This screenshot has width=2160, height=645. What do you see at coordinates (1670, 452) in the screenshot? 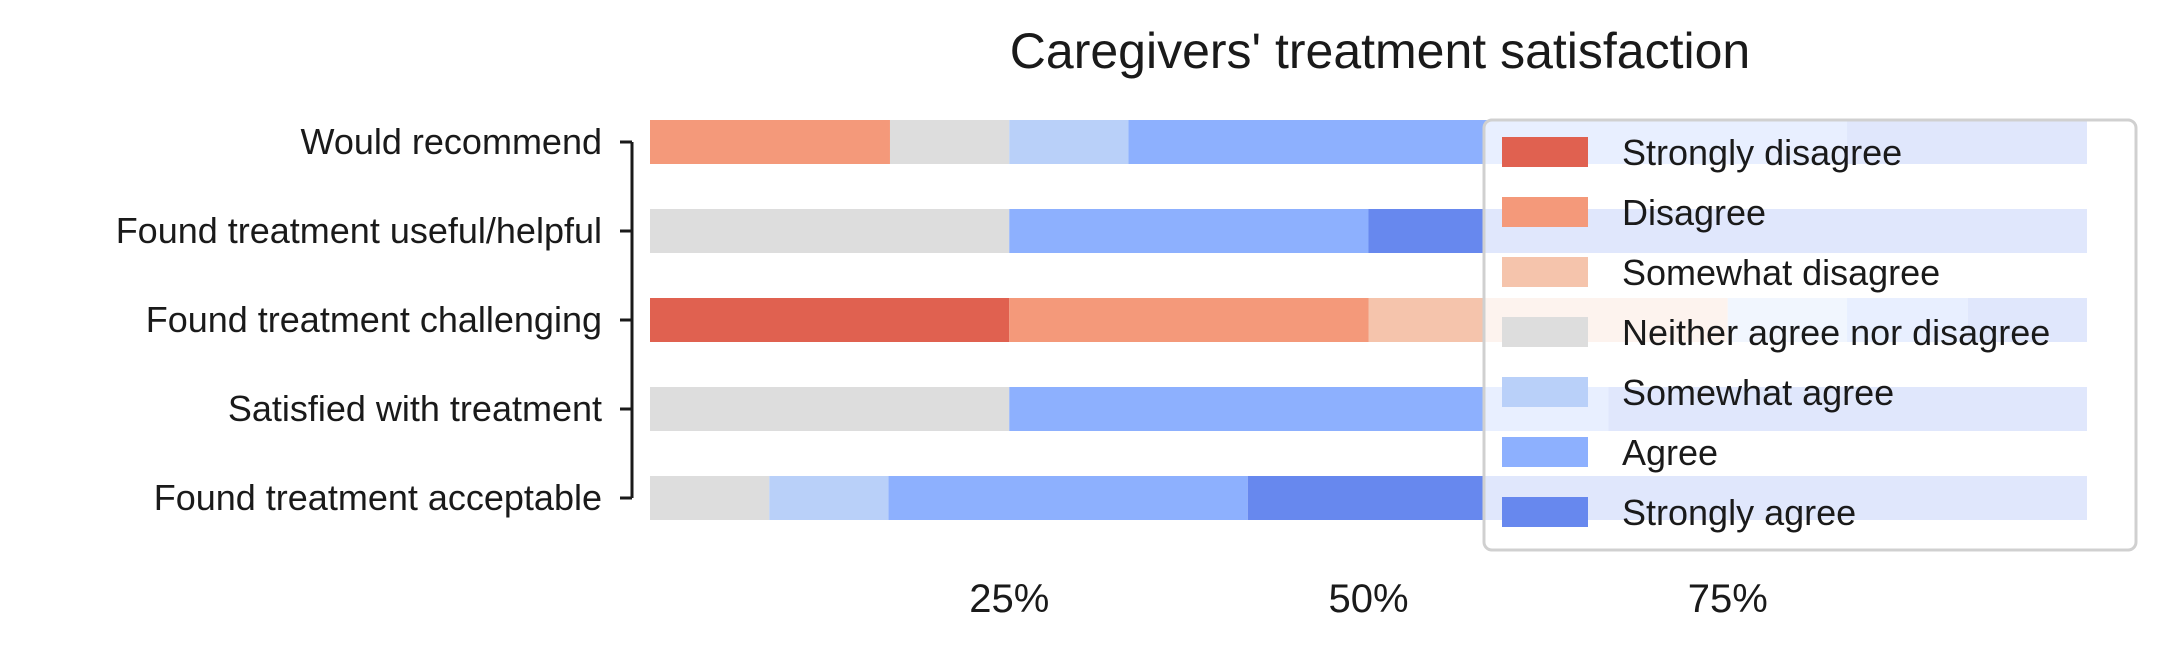
I see `legend-label: Agree` at bounding box center [1670, 452].